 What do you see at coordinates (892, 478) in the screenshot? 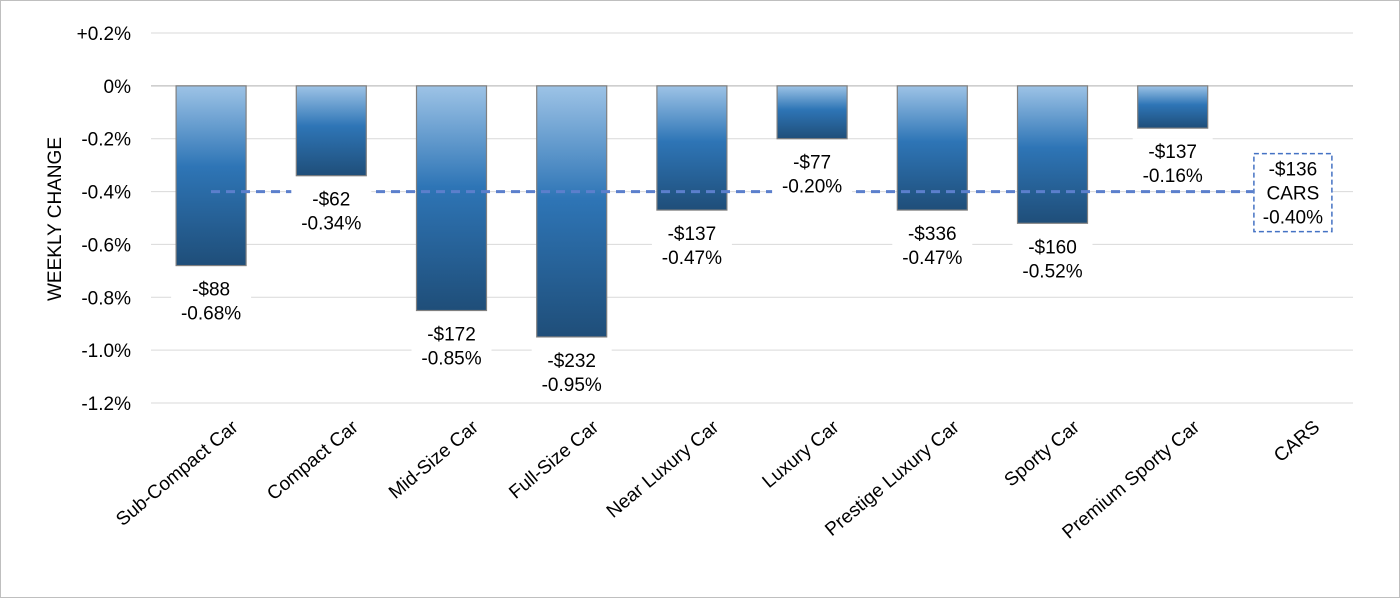
I see `x-tick-label: Prestige Luxury Car` at bounding box center [892, 478].